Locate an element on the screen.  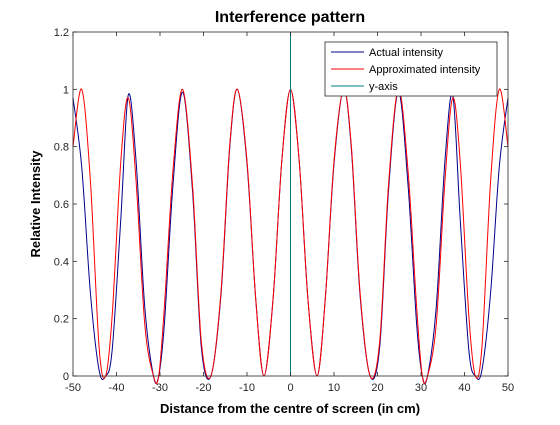
x-tick-label: 30 is located at coordinates (421, 388).